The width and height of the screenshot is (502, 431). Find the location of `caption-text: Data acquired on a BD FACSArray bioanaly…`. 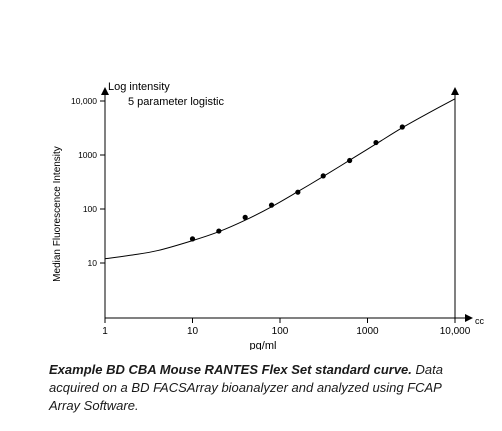

caption-text: Data acquired on a BD FACSArray bioanaly… is located at coordinates (246, 387).